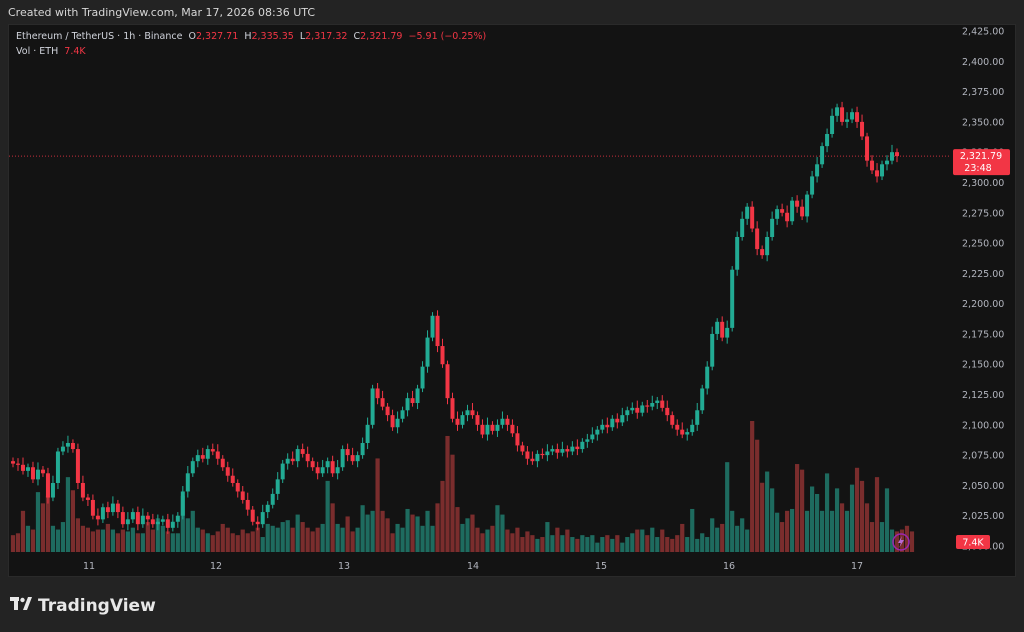 This screenshot has height=632, width=1024. What do you see at coordinates (21, 605) in the screenshot?
I see `tradingview-logo-icon` at bounding box center [21, 605].